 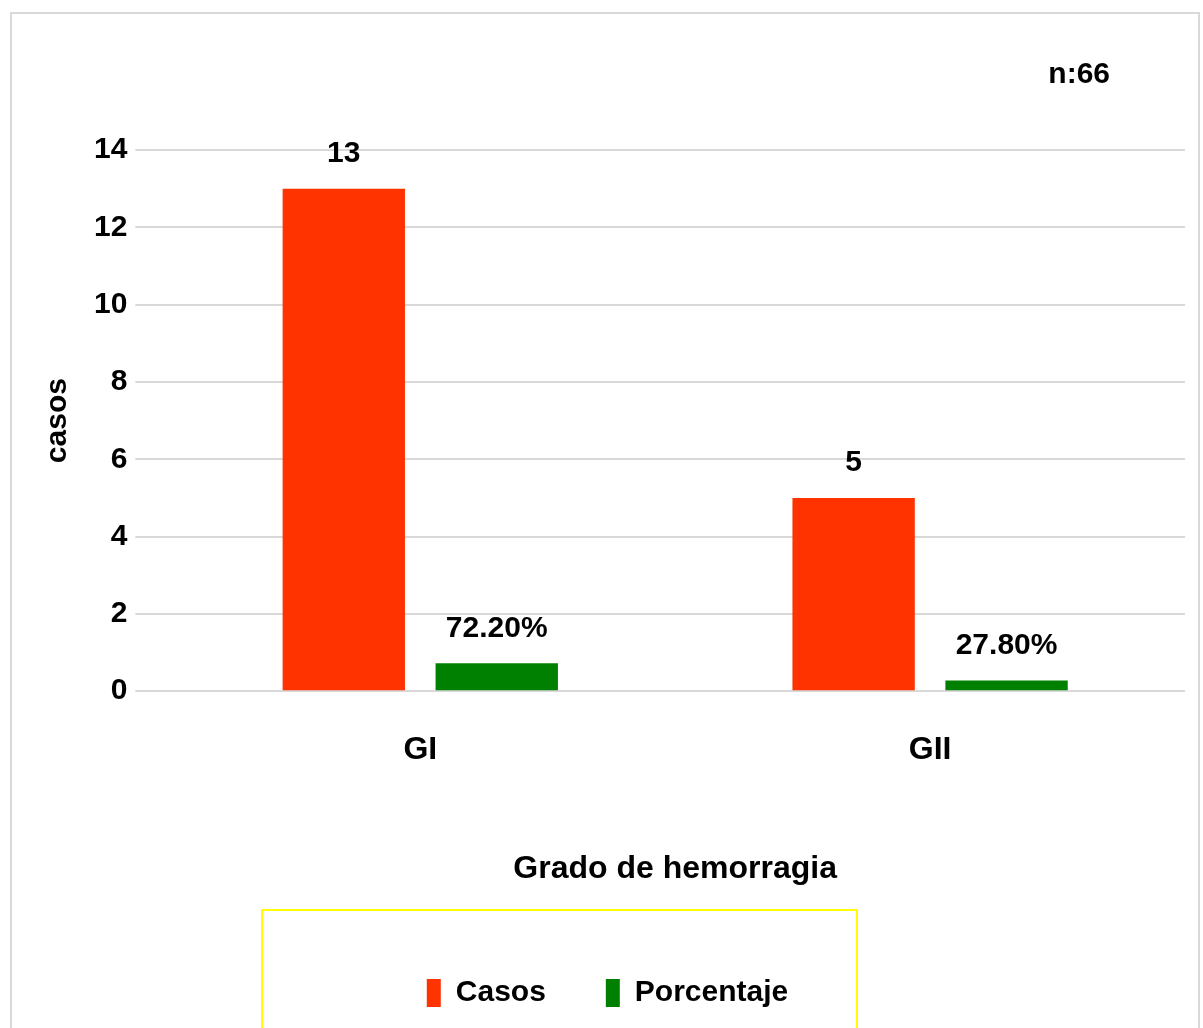 I want to click on x-axis-title: Grado de hemorragia, so click(x=675, y=866).